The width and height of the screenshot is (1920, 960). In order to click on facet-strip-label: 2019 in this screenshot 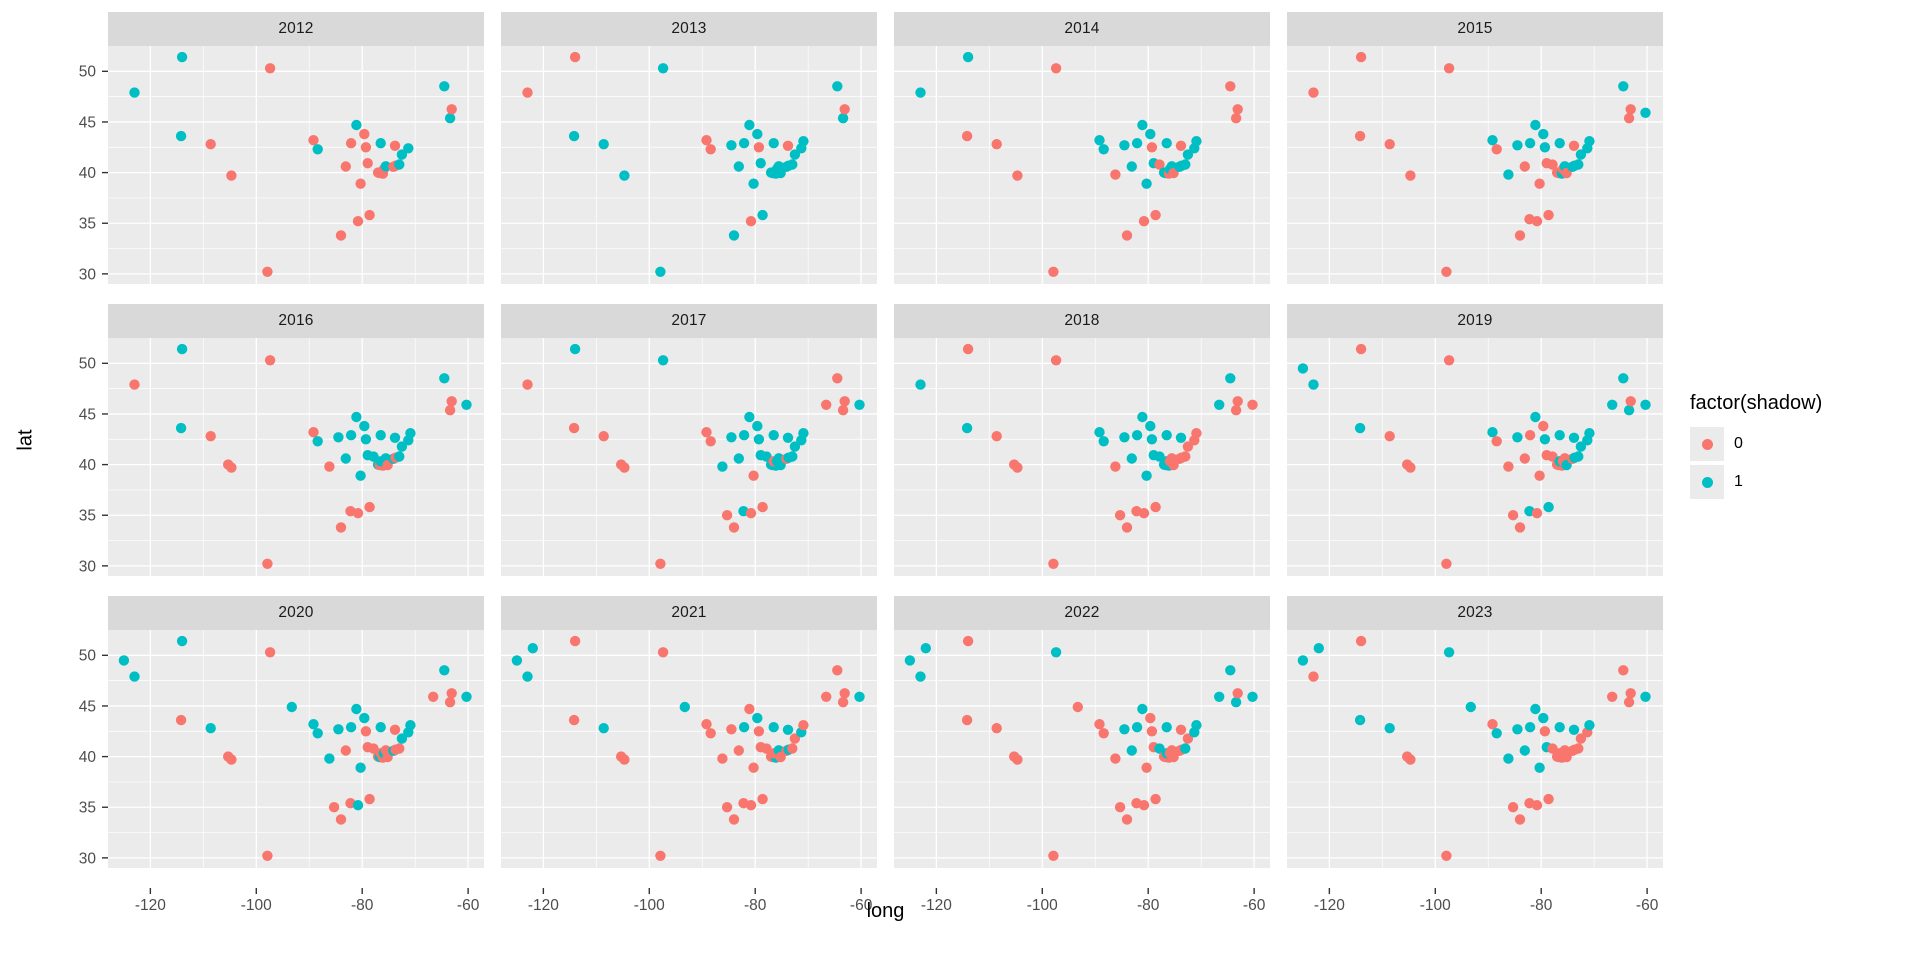, I will do `click(1475, 321)`.